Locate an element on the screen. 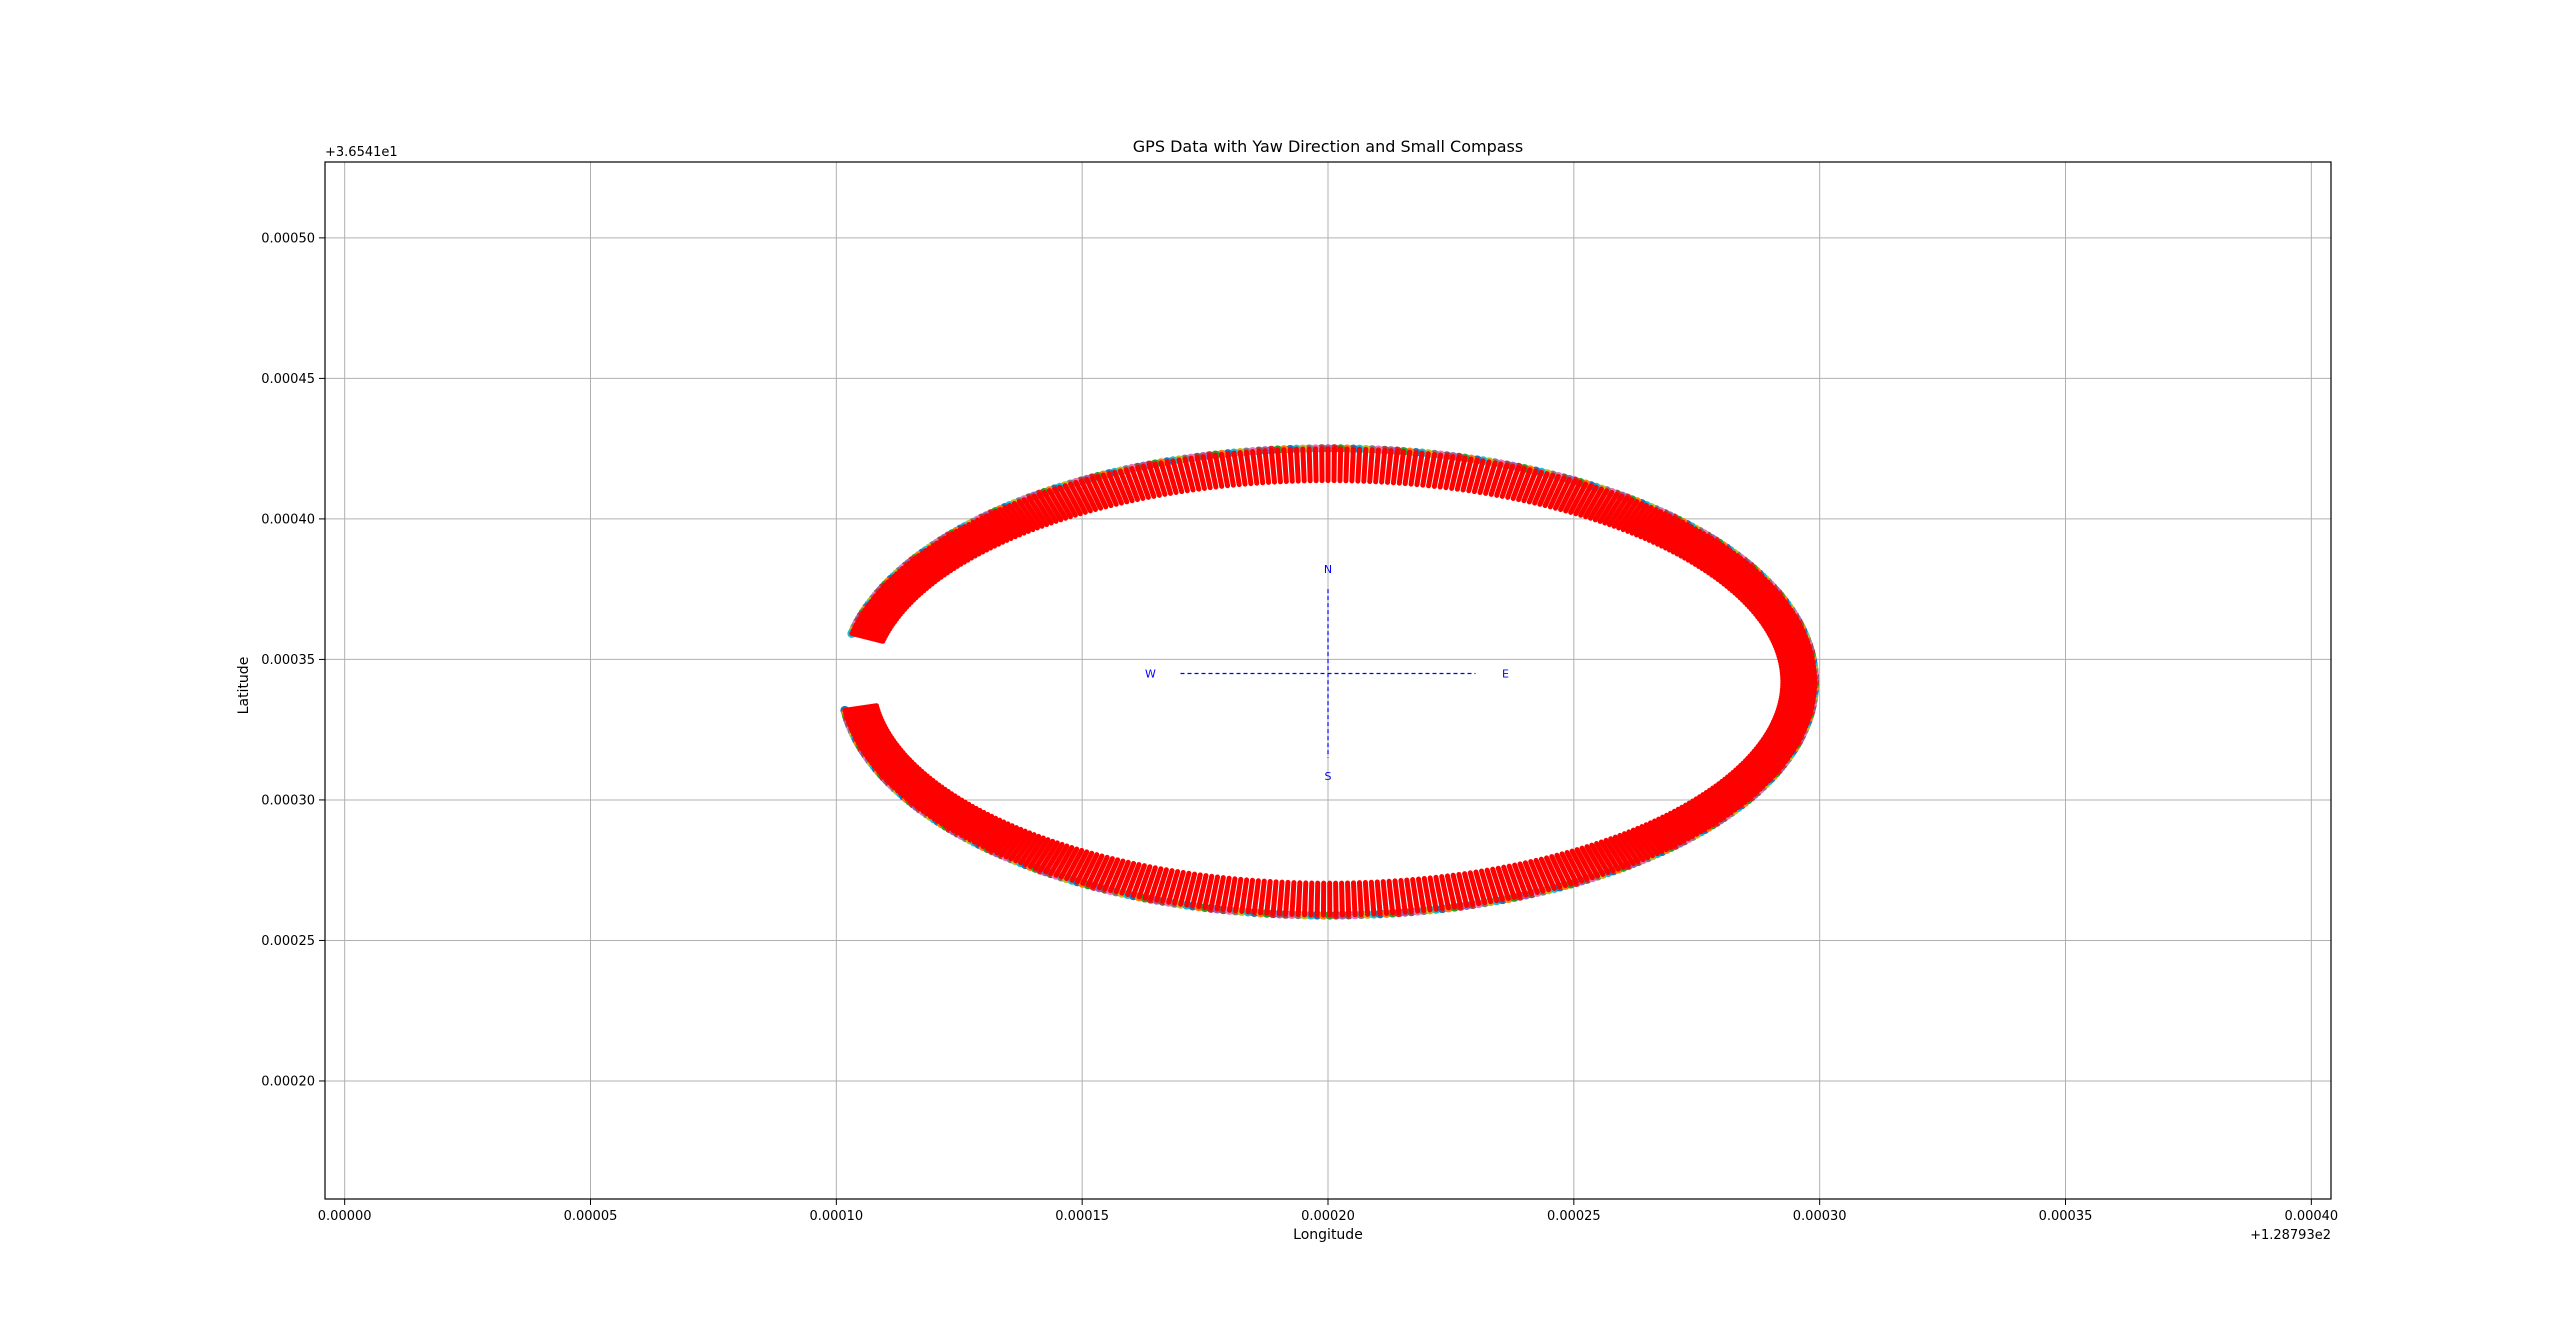  y-tick-label: 0.00045 is located at coordinates (288, 379).